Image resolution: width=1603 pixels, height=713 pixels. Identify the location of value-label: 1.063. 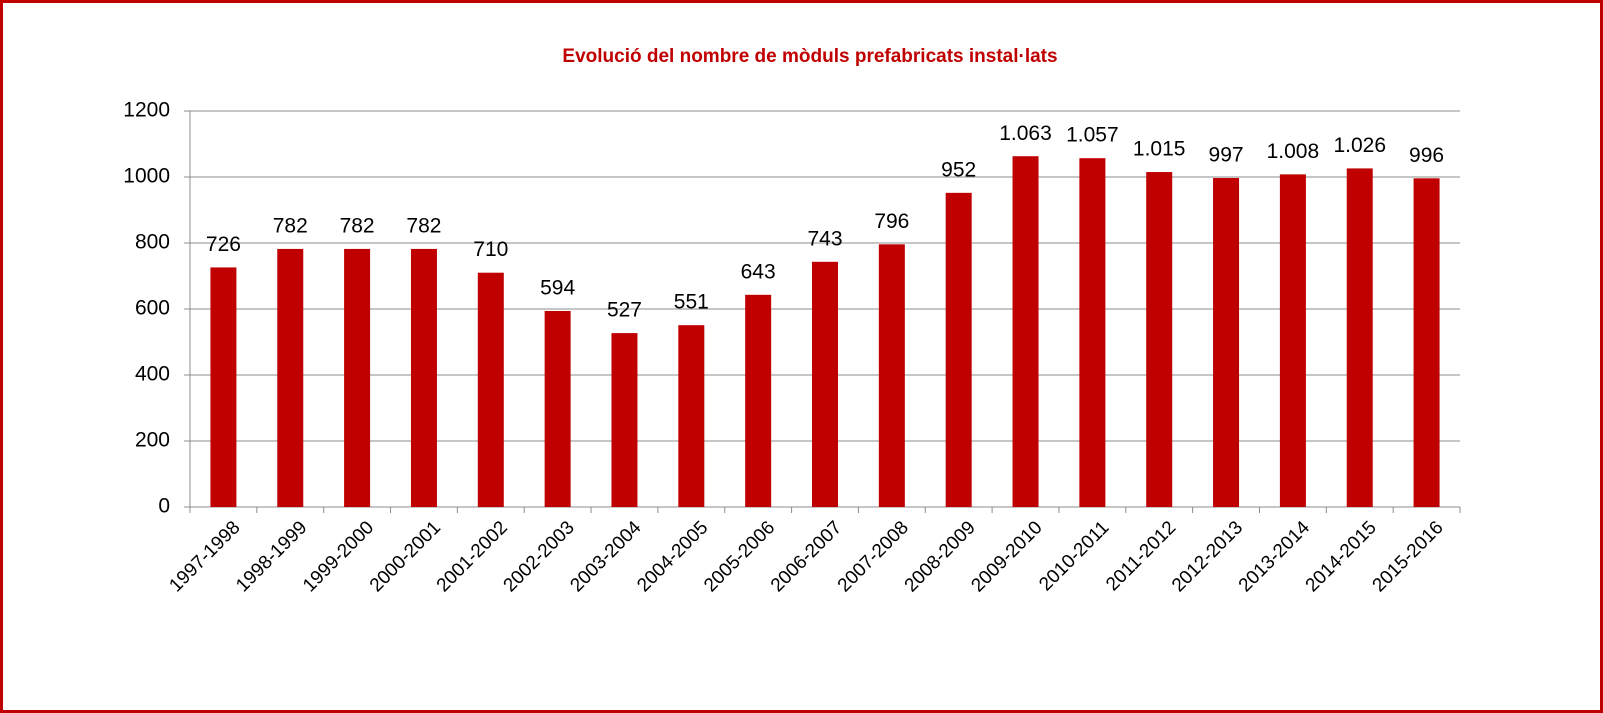
(1025, 133).